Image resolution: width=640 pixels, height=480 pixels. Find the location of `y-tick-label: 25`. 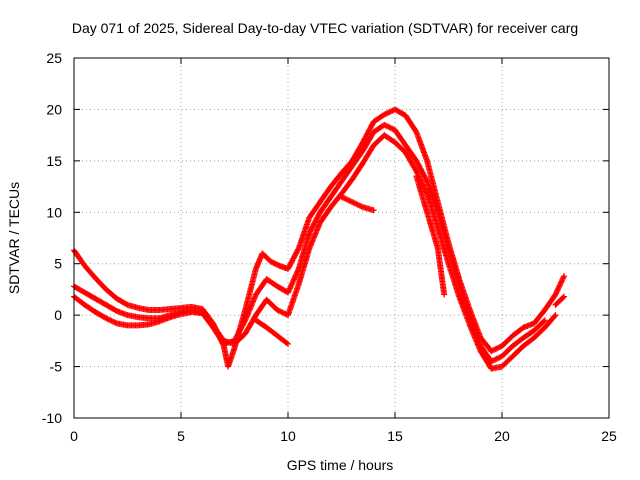

y-tick-label: 25 is located at coordinates (54, 58).